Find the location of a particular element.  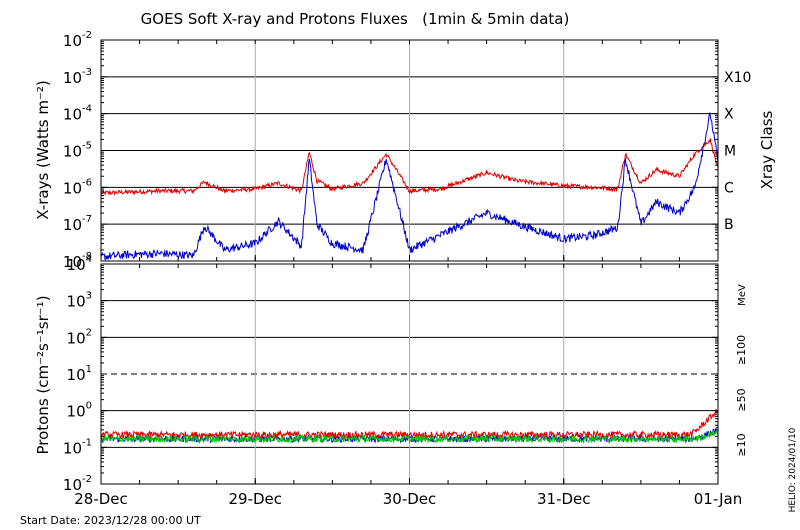

y-tick-label: 10⁻⁸ is located at coordinates (77, 261).